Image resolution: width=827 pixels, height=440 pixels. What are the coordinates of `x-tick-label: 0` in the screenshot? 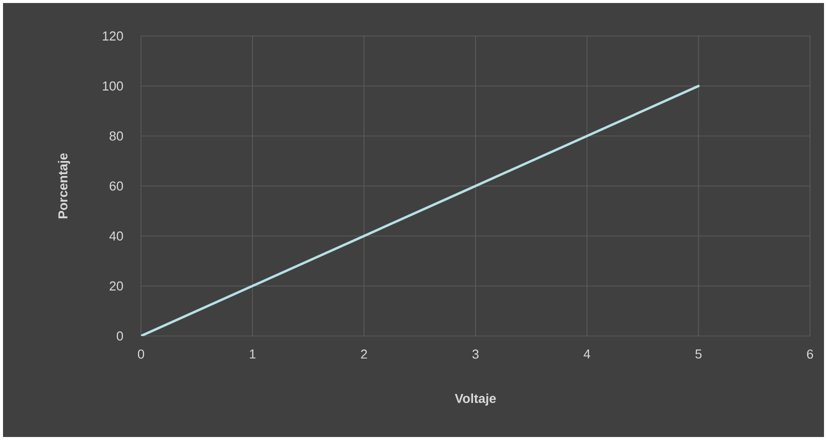 It's located at (141, 354).